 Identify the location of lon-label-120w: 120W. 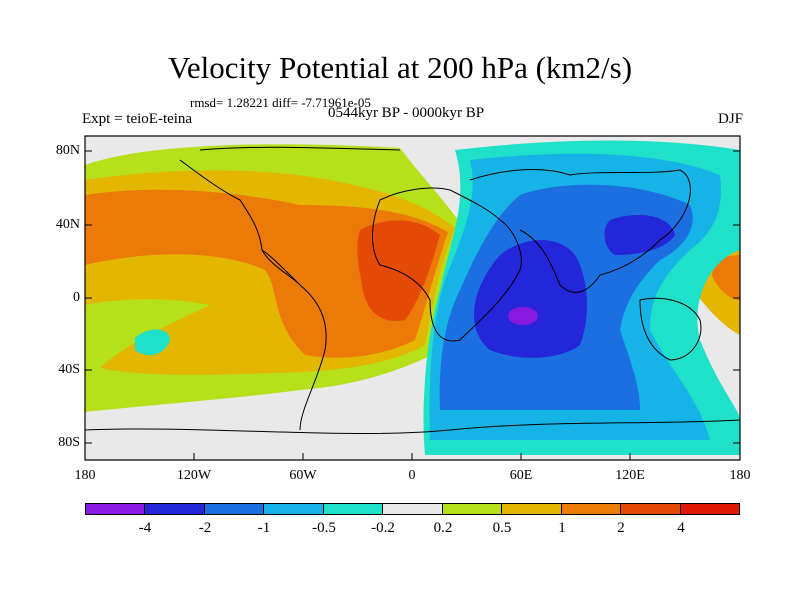
(194, 475).